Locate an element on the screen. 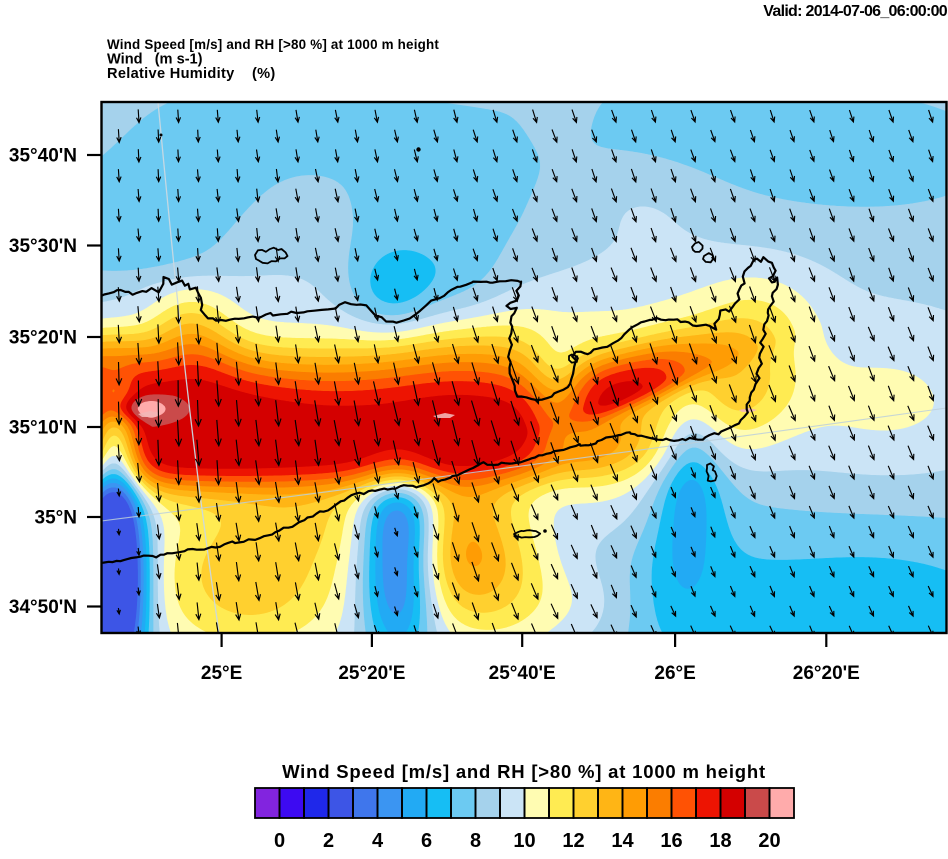 The height and width of the screenshot is (859, 948). svg-text: 25°20'E is located at coordinates (371, 673).